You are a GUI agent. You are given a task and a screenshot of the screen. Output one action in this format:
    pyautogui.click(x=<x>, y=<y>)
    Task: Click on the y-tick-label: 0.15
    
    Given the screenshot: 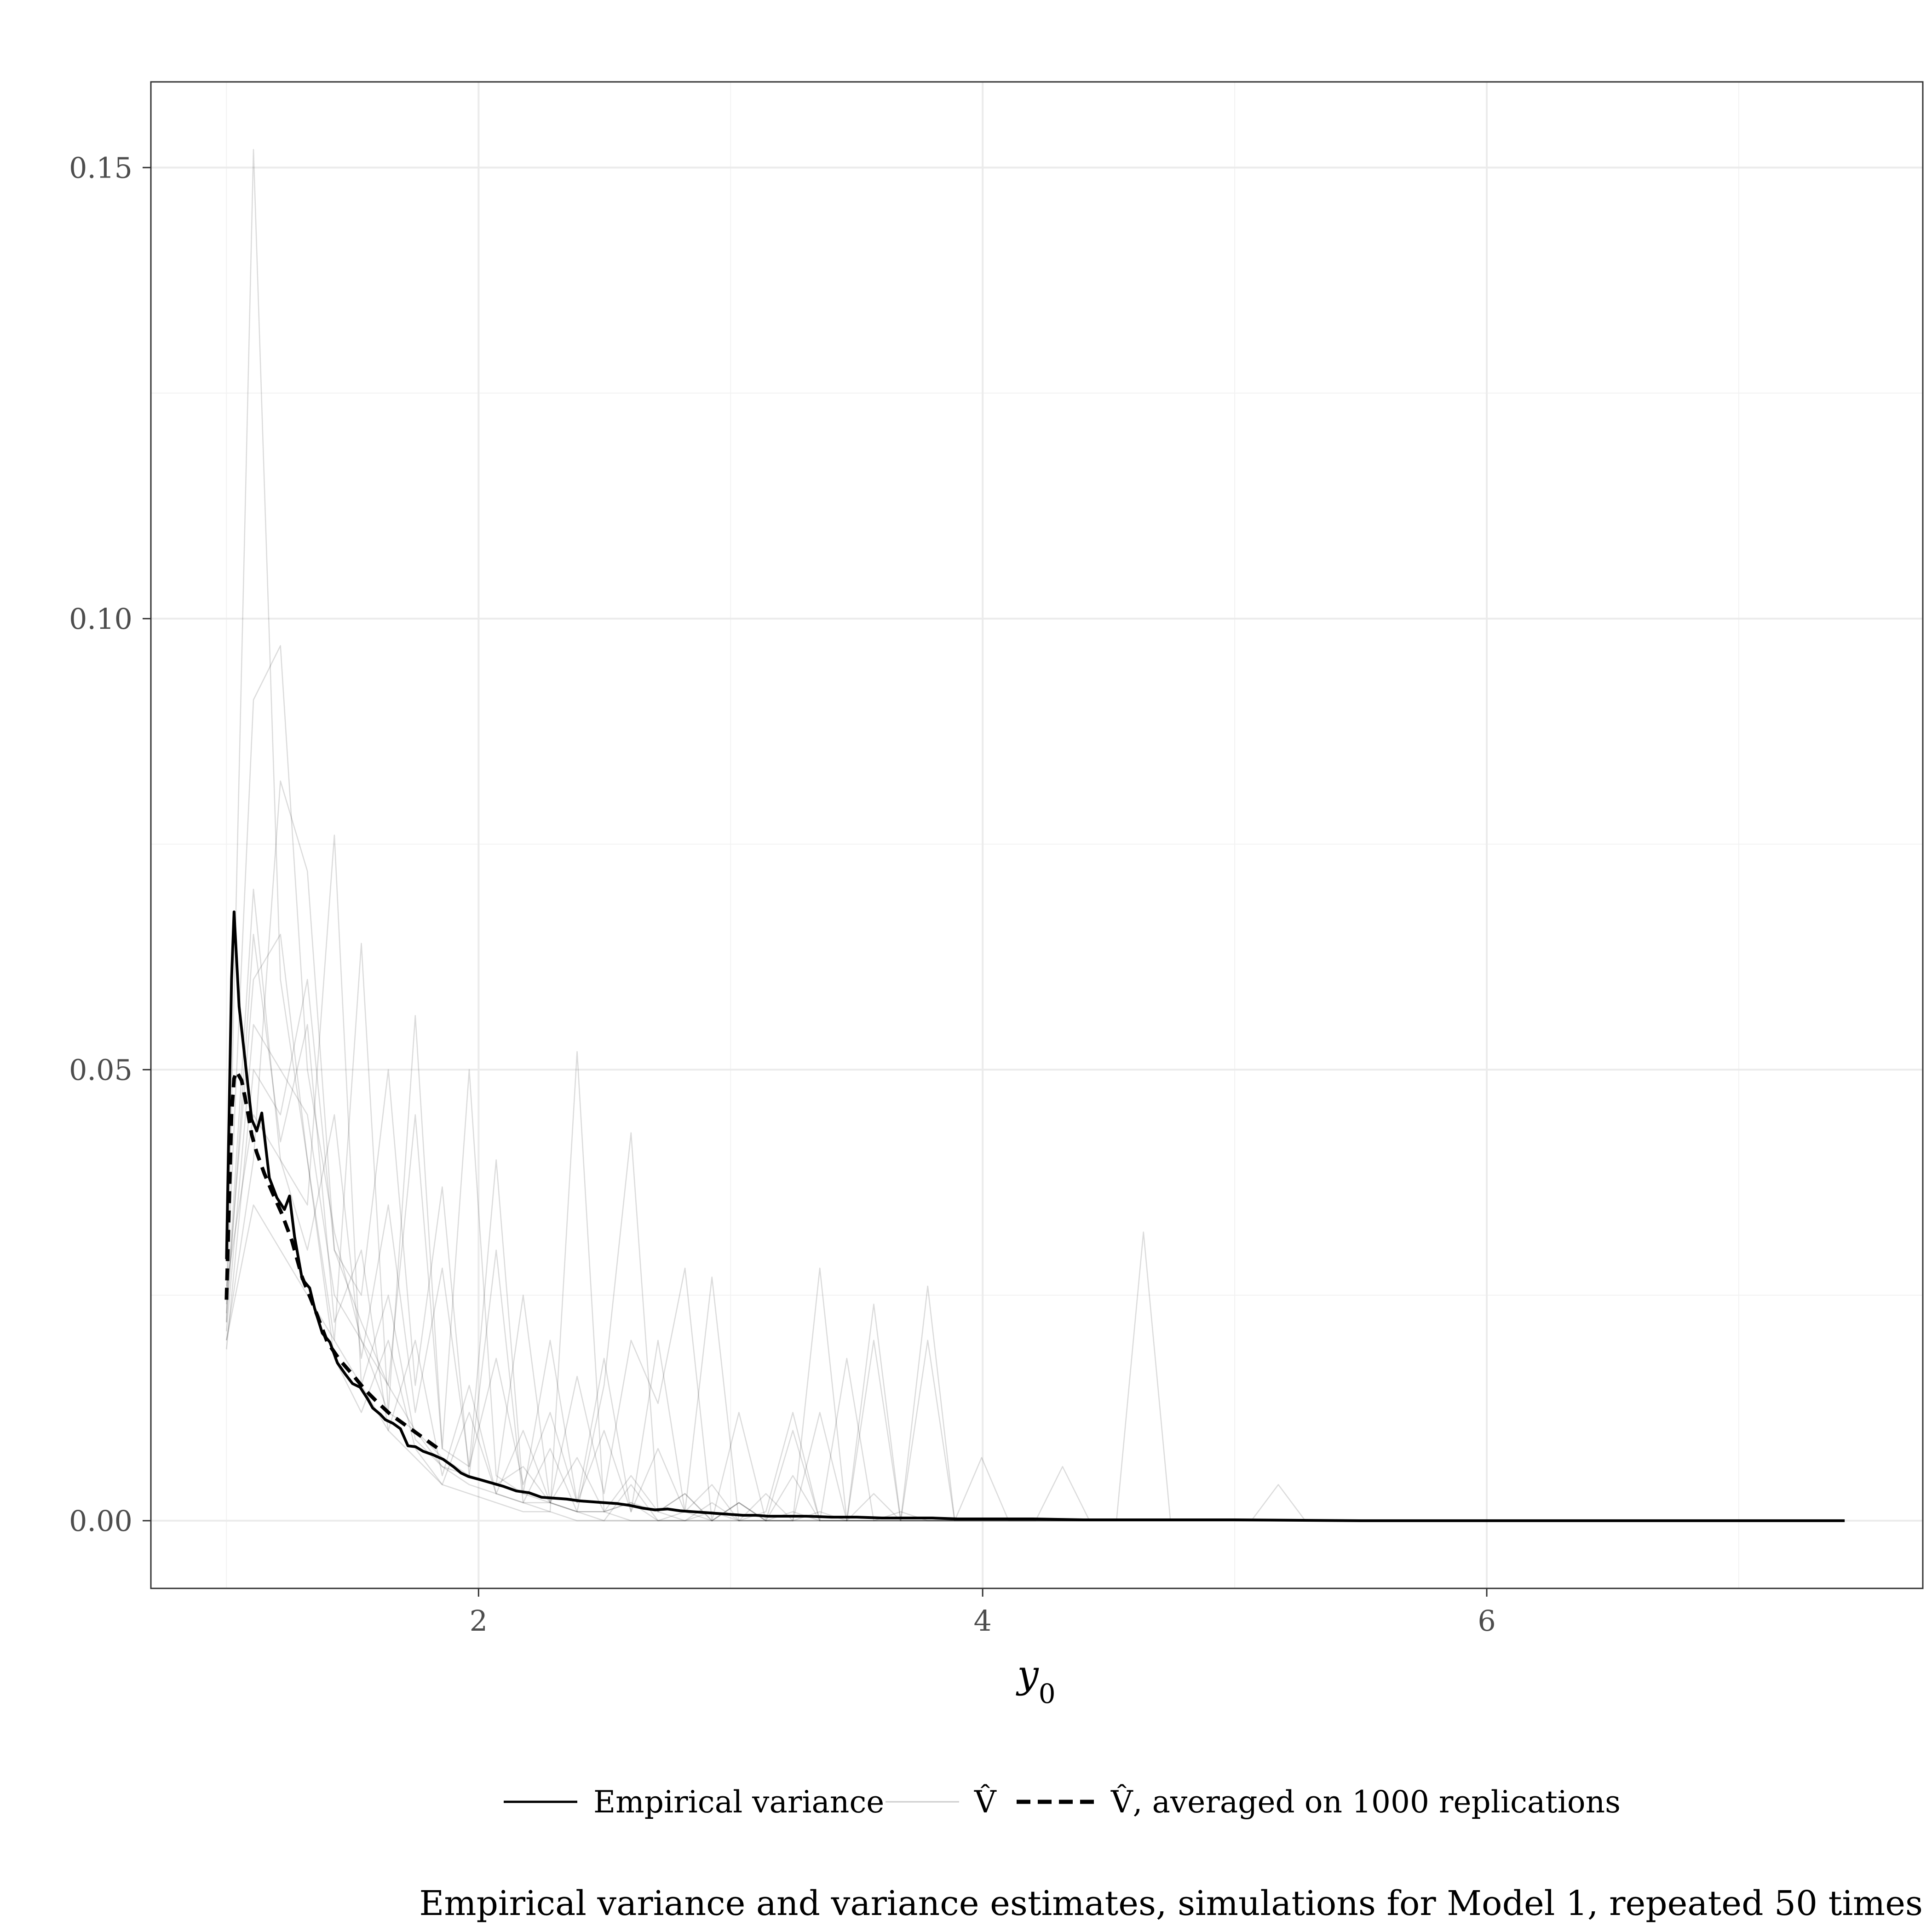 What is the action you would take?
    pyautogui.click(x=100, y=167)
    